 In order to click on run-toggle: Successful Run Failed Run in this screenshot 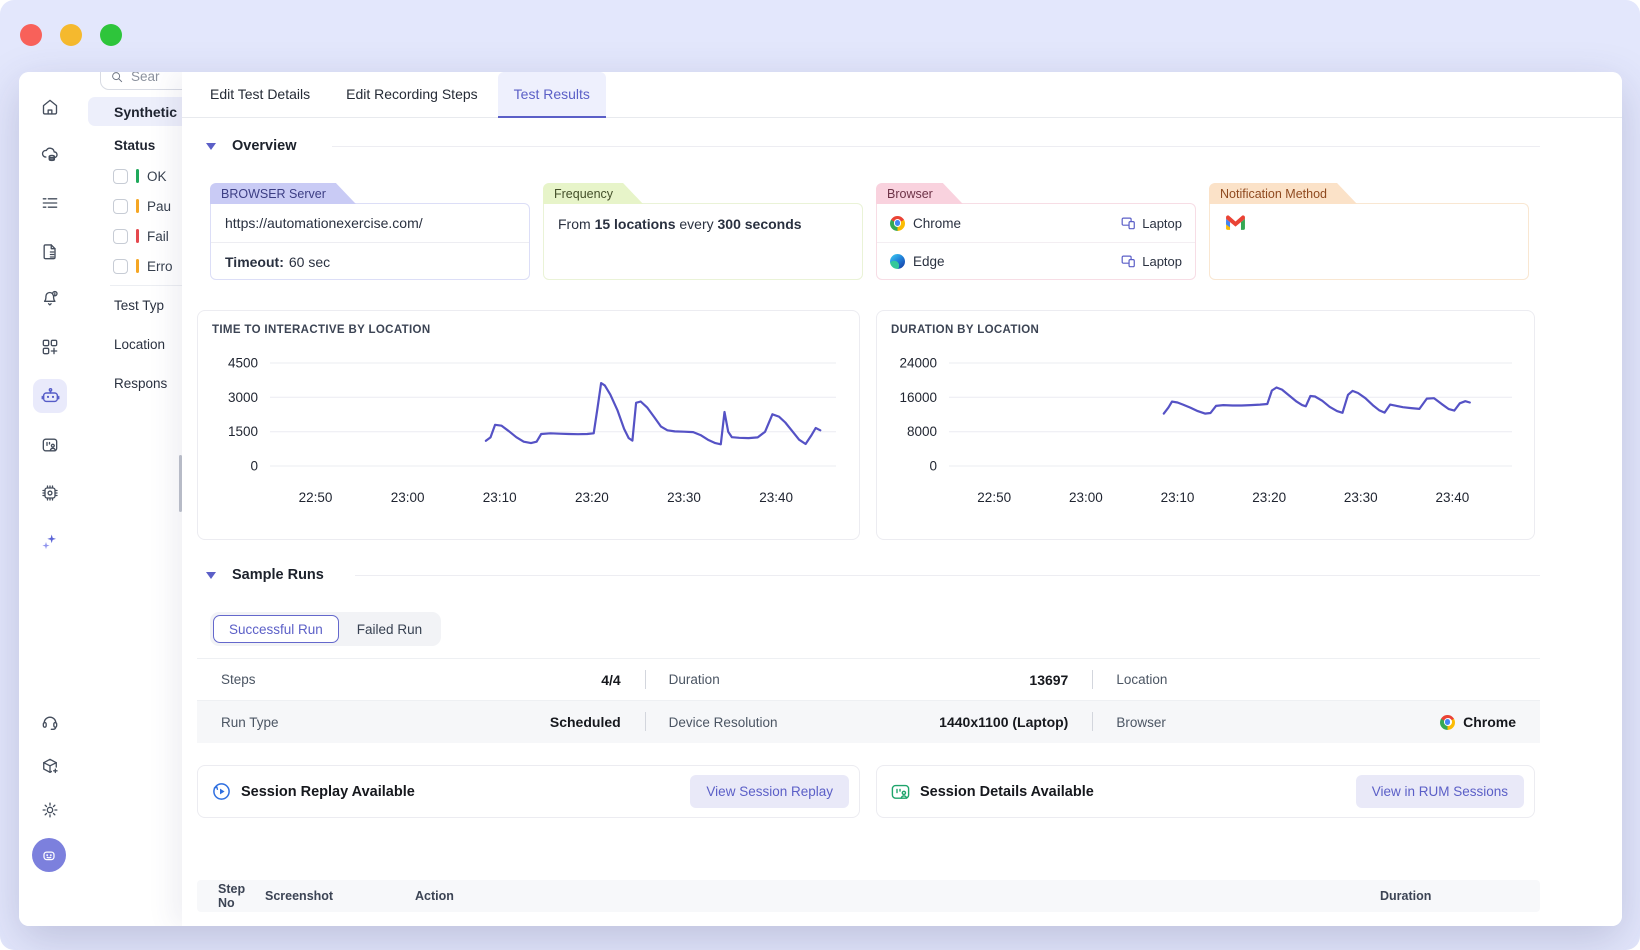, I will do `click(326, 629)`.